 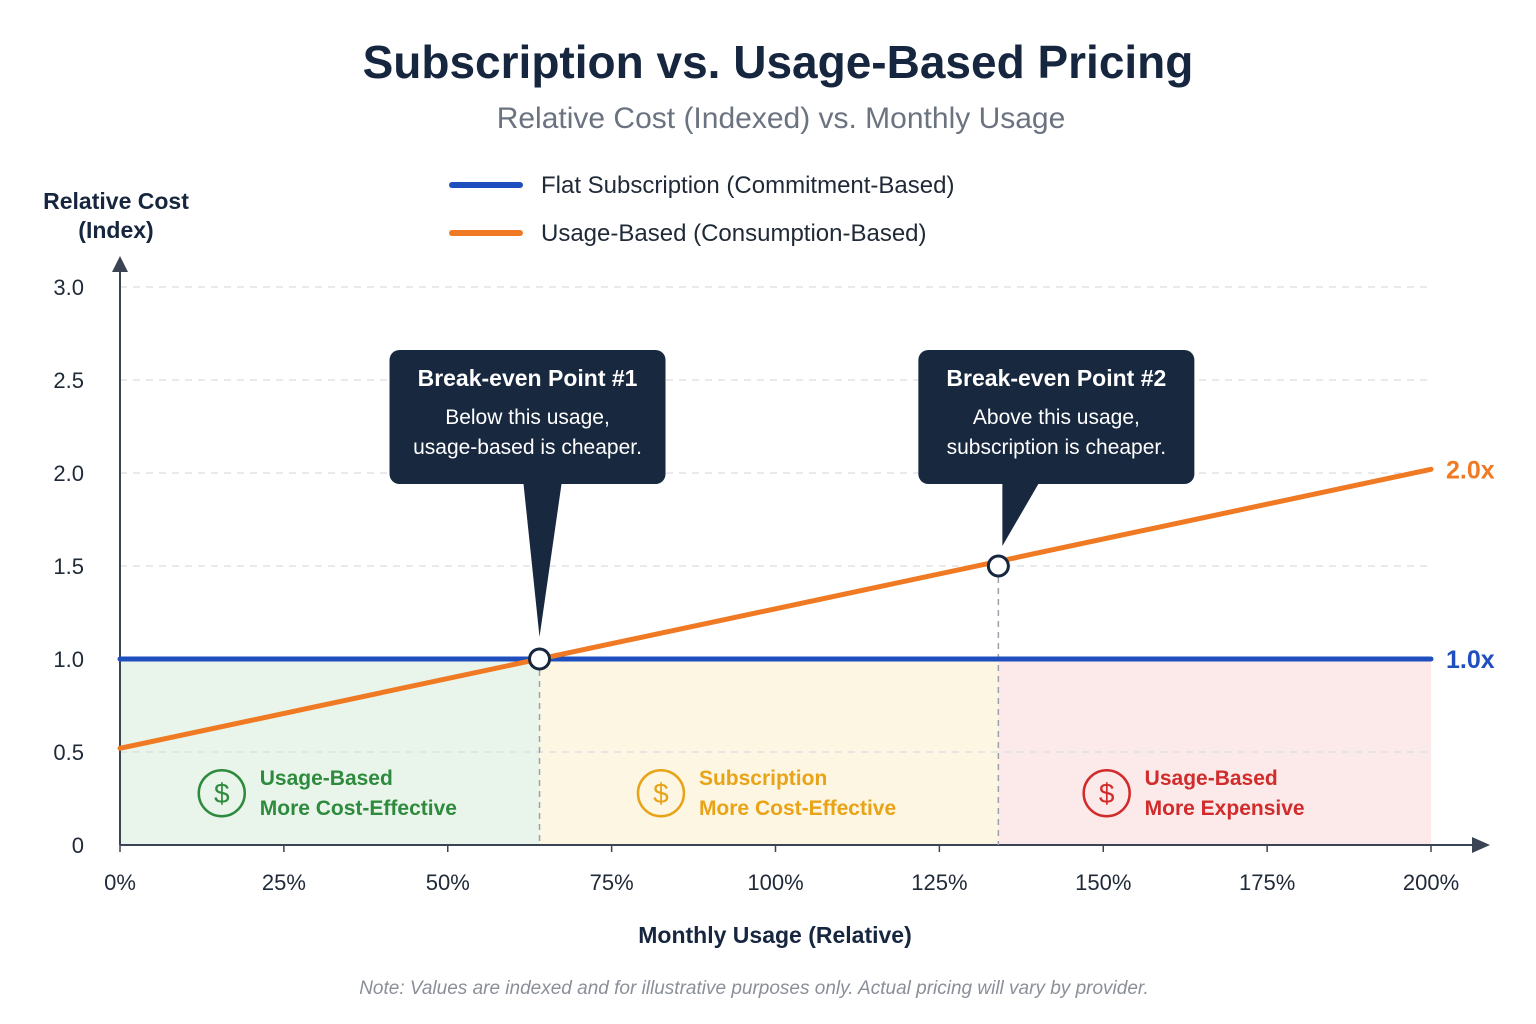 What do you see at coordinates (68, 566) in the screenshot?
I see `y-tick-label: 1.5` at bounding box center [68, 566].